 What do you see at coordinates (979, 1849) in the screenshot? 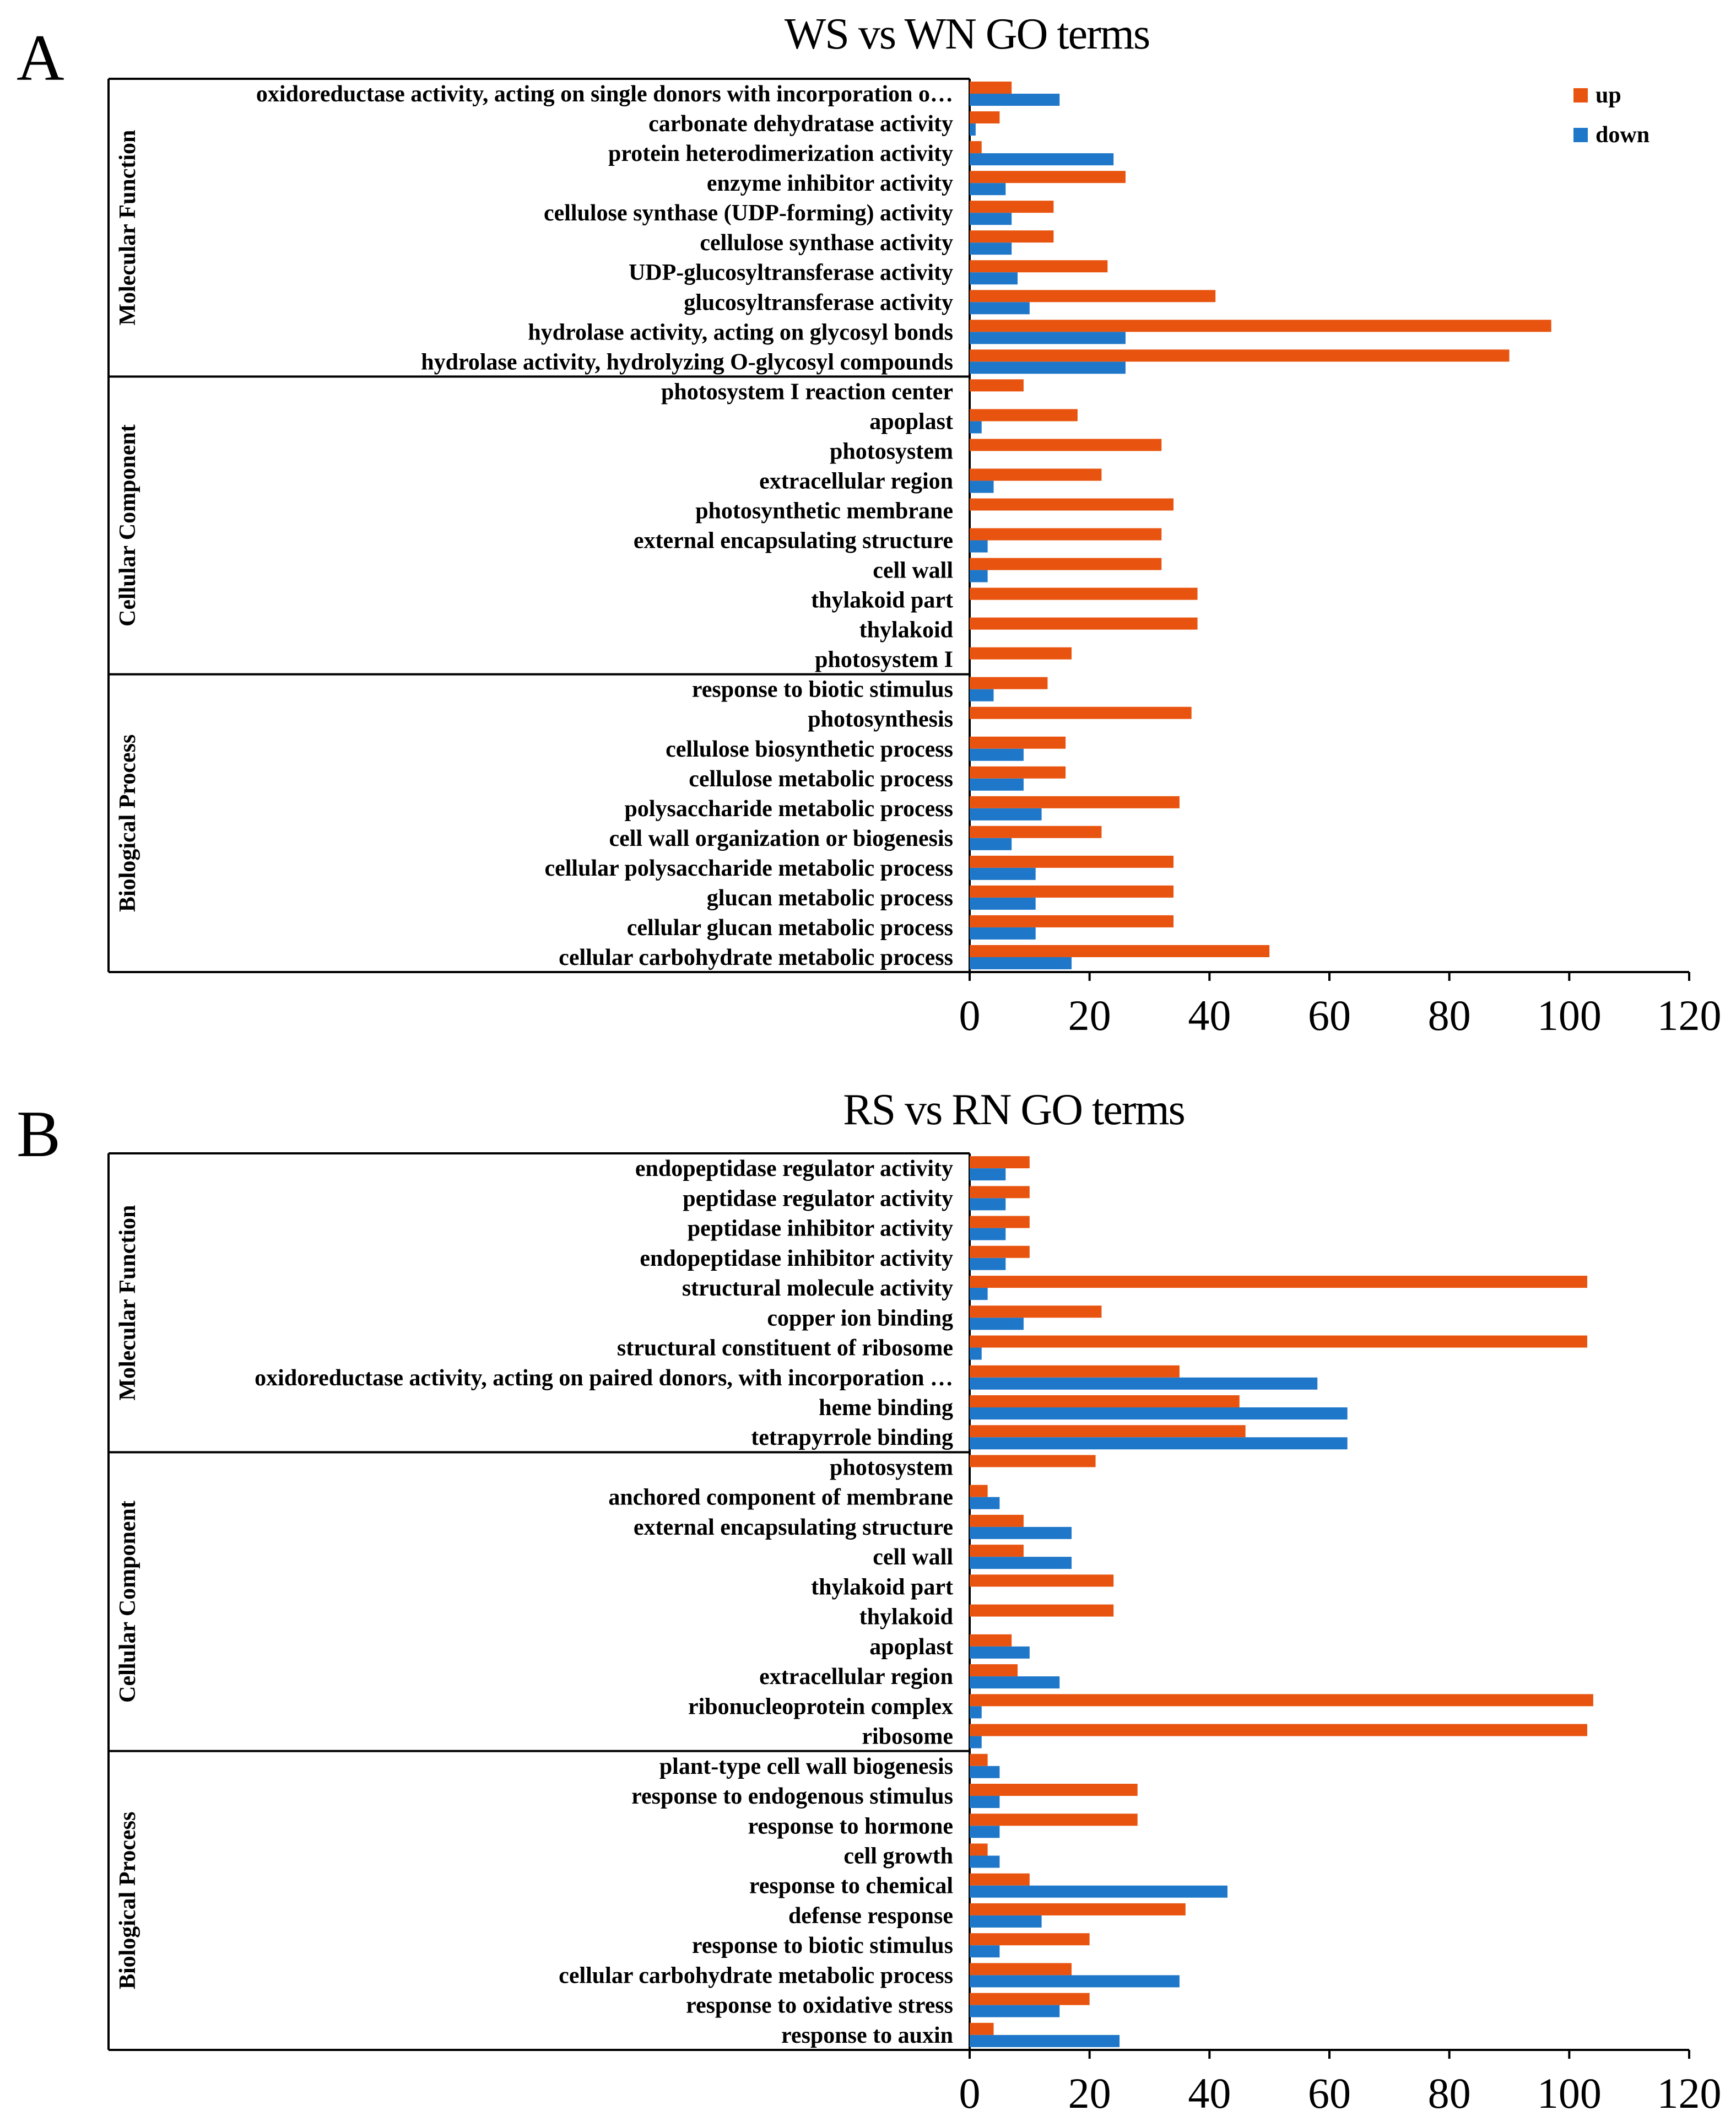
I see `bar-up-cell-growth` at bounding box center [979, 1849].